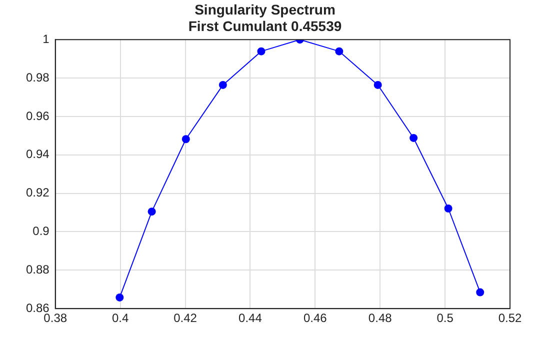 Image resolution: width=560 pixels, height=337 pixels. What do you see at coordinates (38, 154) in the screenshot?
I see `y-tick-label: 0.94` at bounding box center [38, 154].